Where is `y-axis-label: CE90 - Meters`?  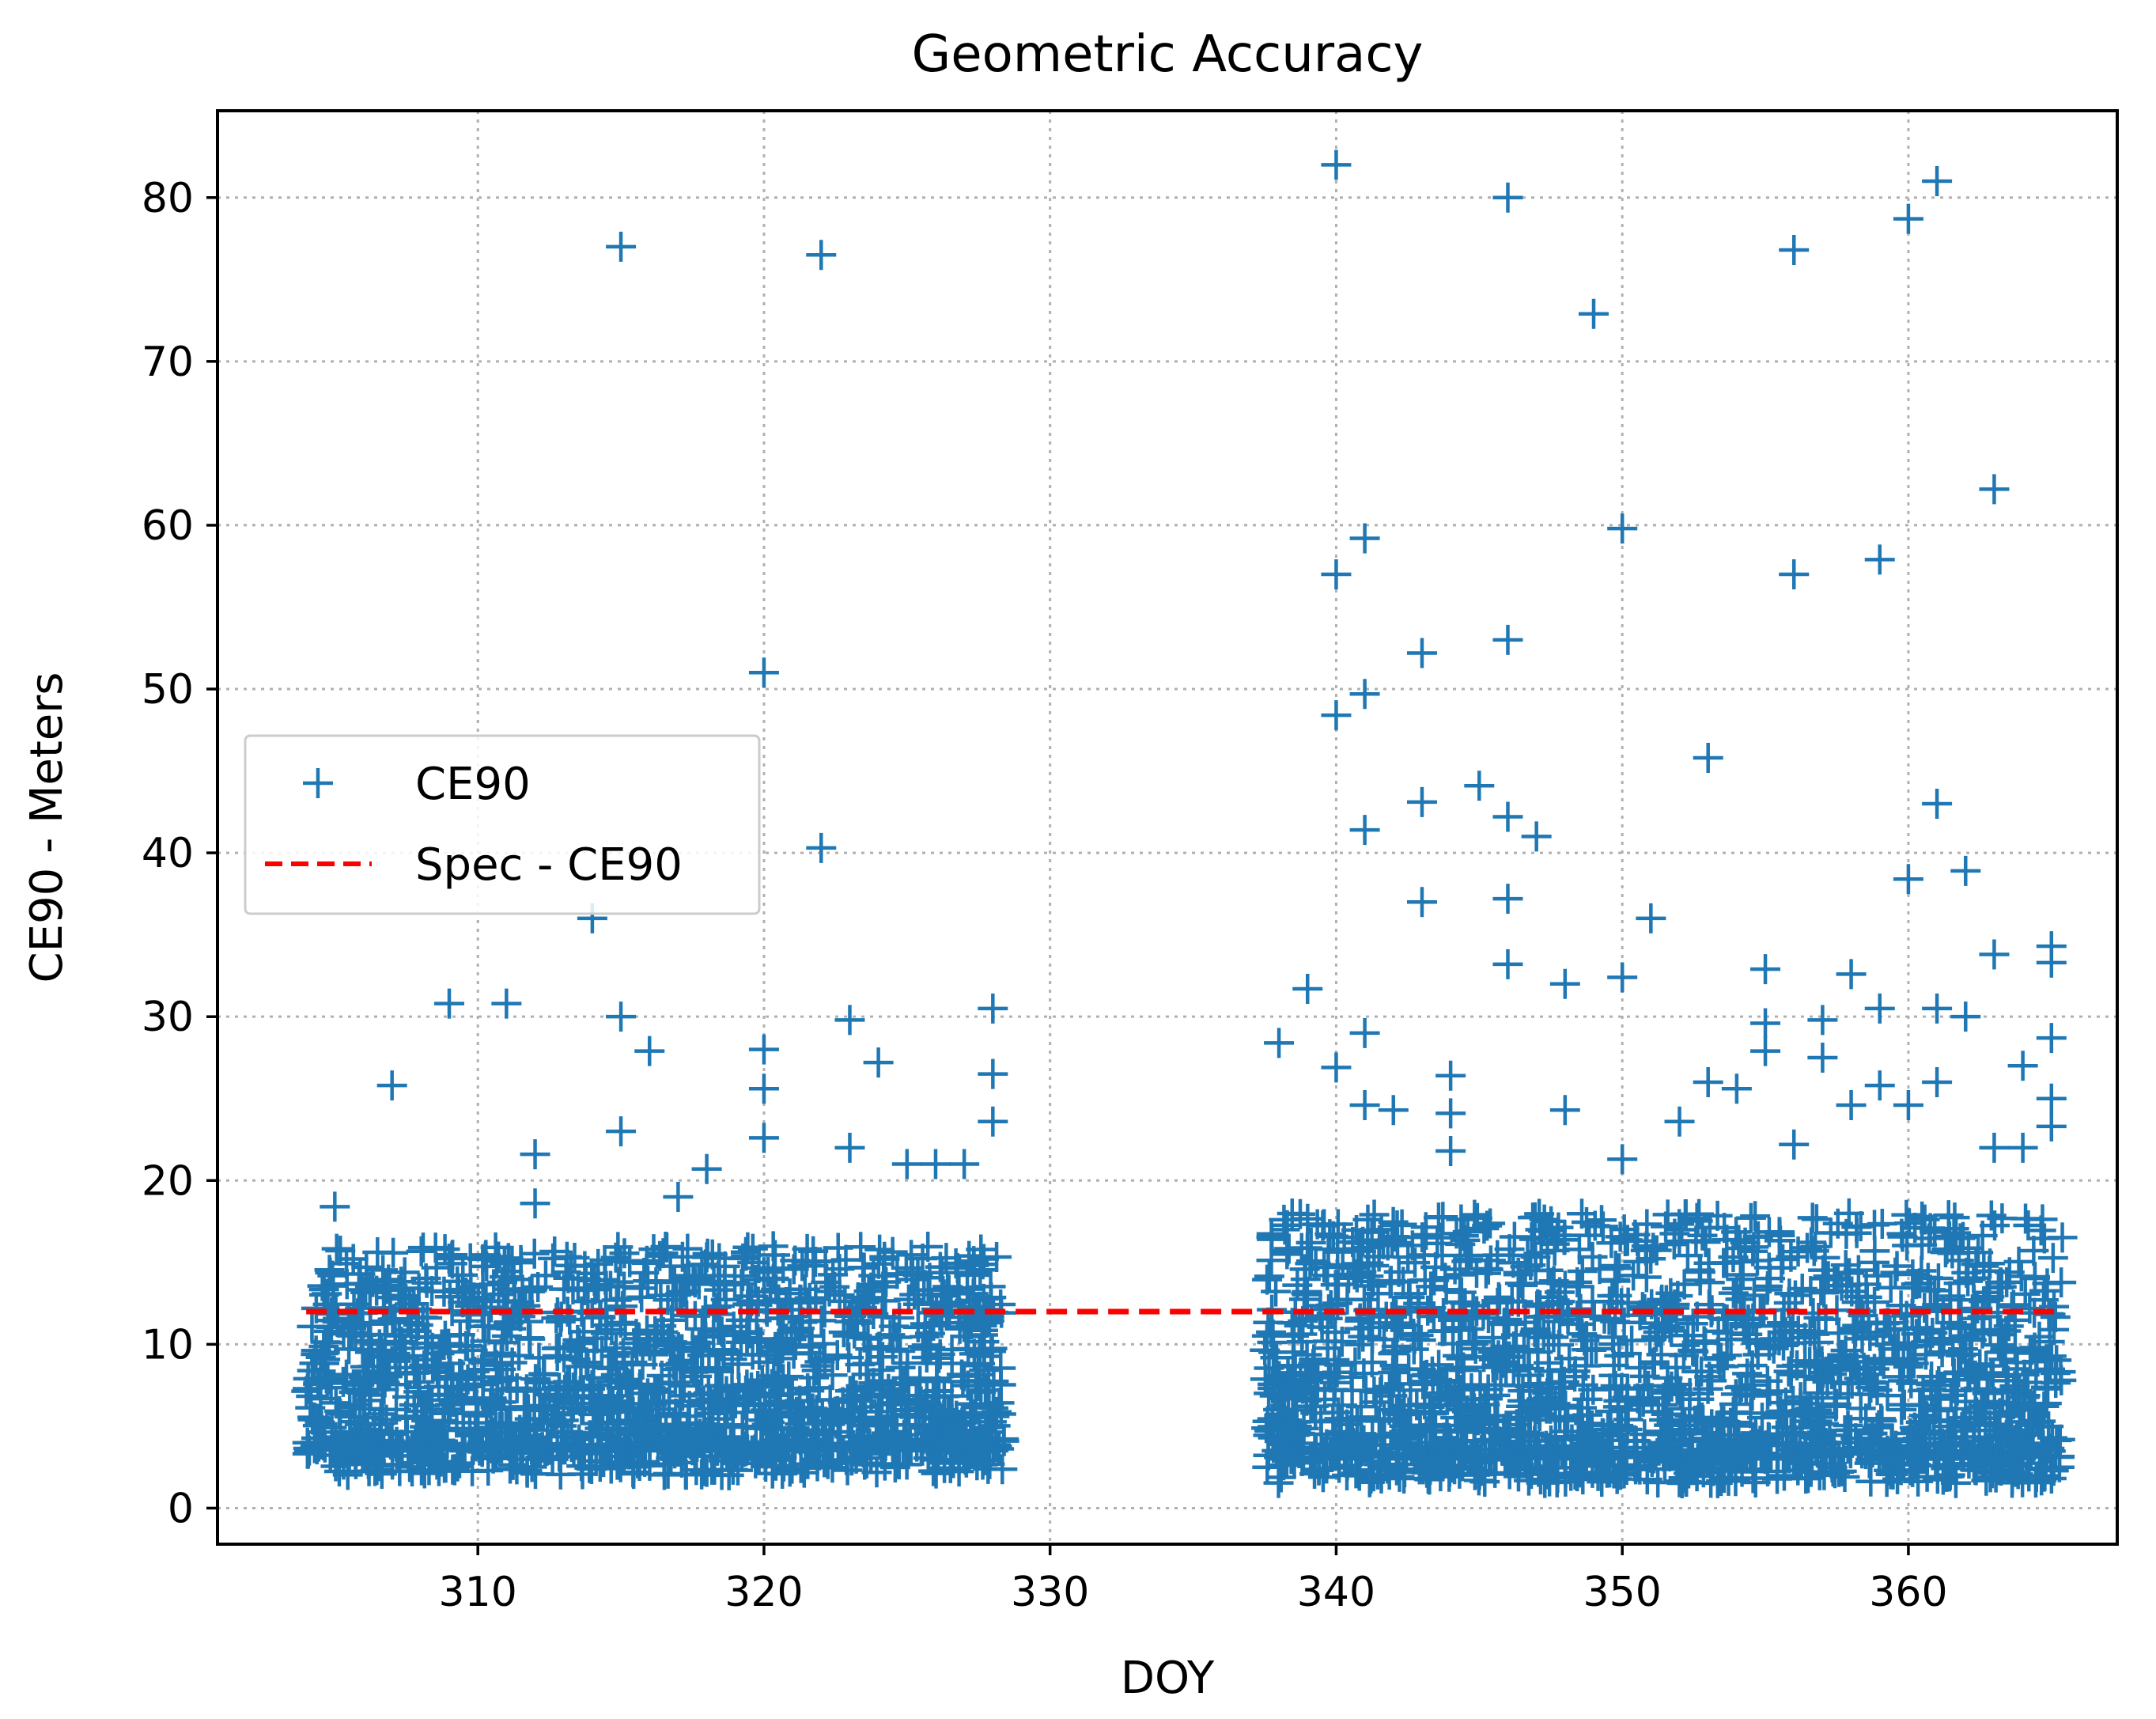 y-axis-label: CE90 - Meters is located at coordinates (47, 827).